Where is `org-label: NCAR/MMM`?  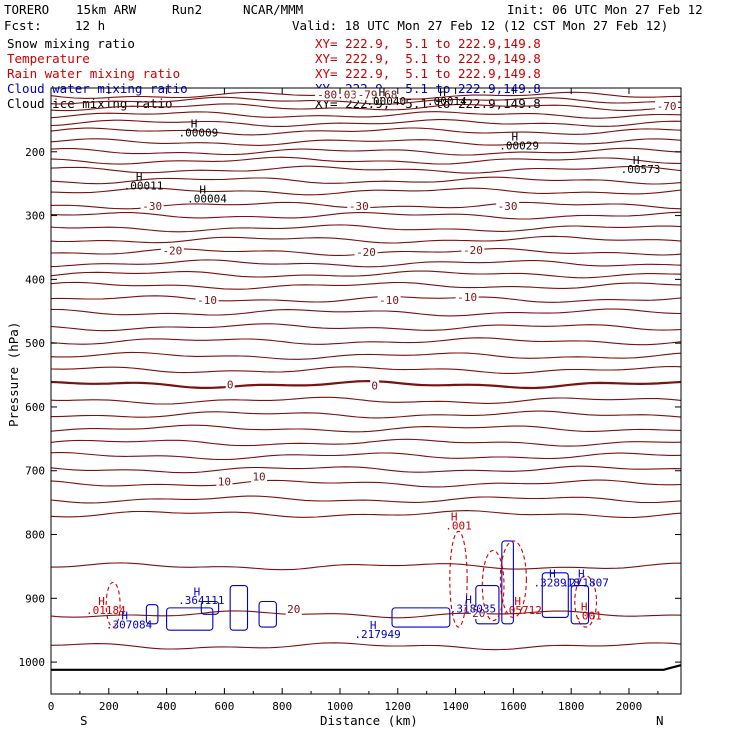 org-label: NCAR/MMM is located at coordinates (273, 9).